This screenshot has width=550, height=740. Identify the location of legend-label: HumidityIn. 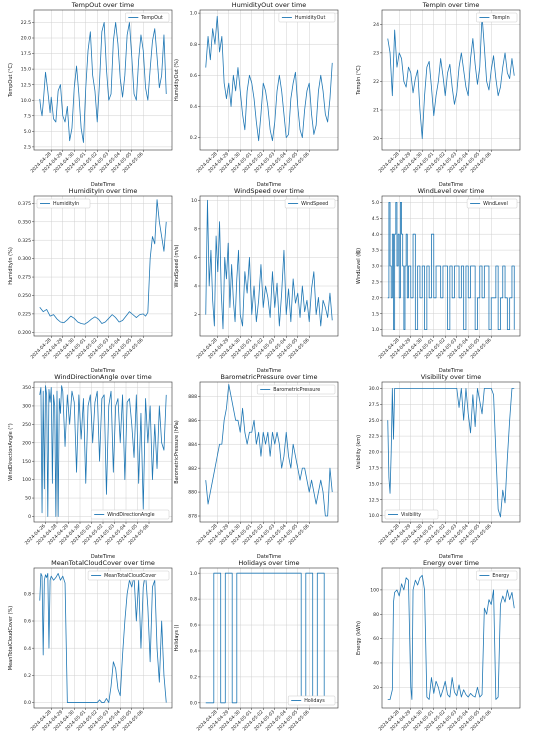
(66, 204).